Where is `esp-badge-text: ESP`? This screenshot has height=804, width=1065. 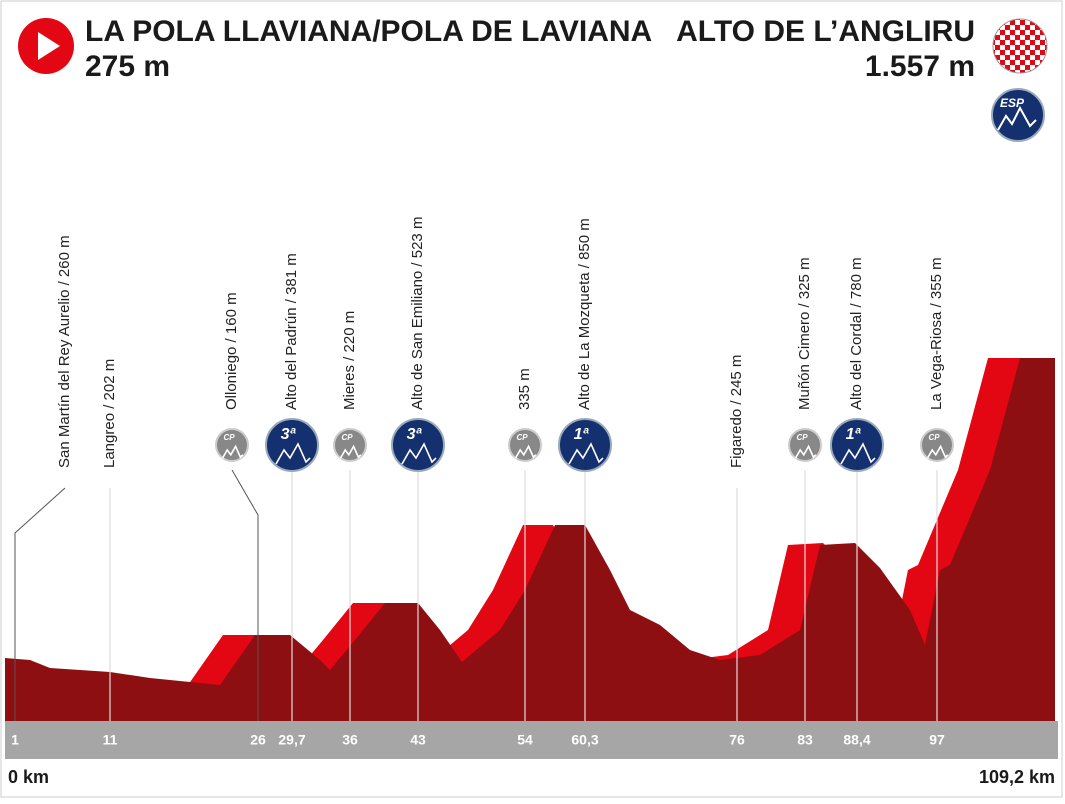 esp-badge-text: ESP is located at coordinates (1012, 103).